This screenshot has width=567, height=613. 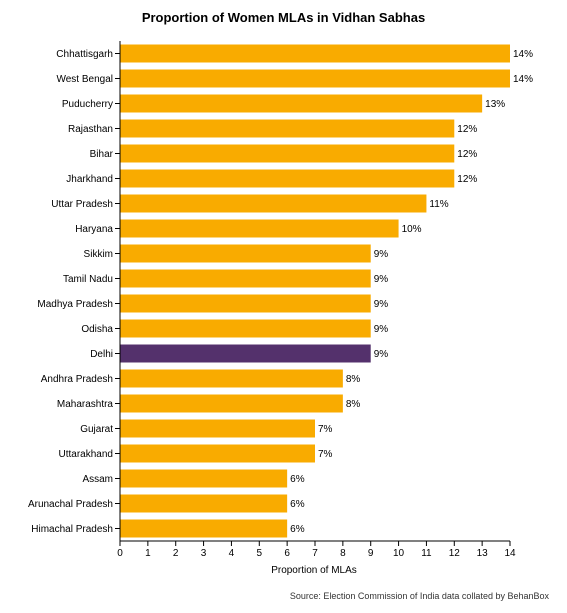 What do you see at coordinates (438, 204) in the screenshot?
I see `value-label: 11%` at bounding box center [438, 204].